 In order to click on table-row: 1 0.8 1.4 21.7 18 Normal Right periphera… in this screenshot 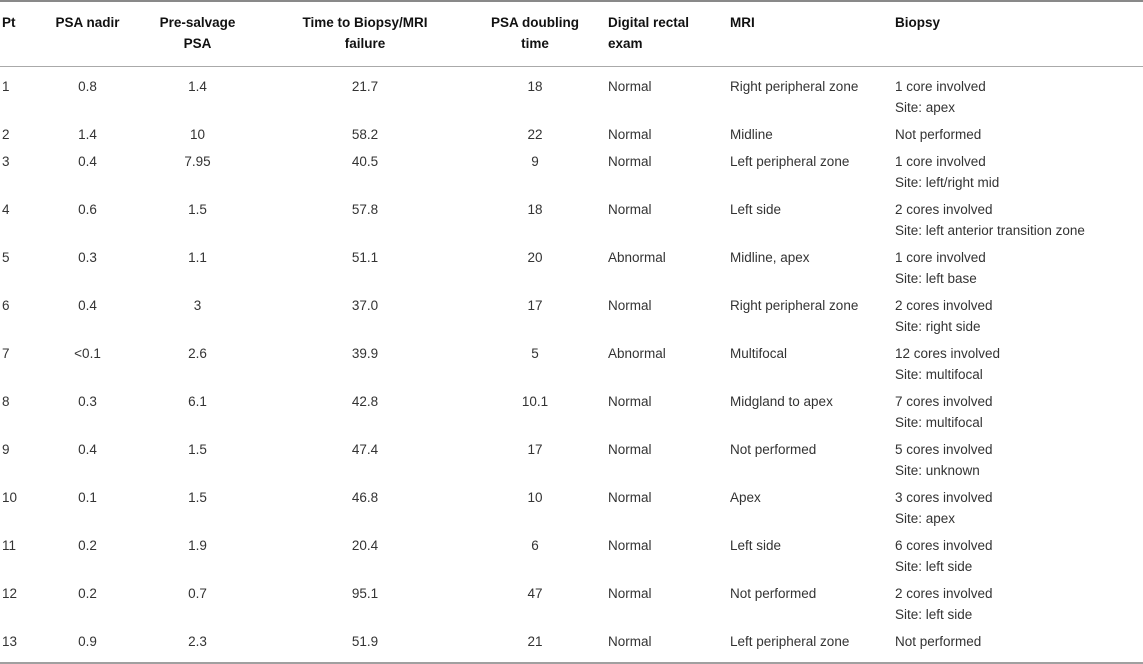, I will do `click(571, 94)`.